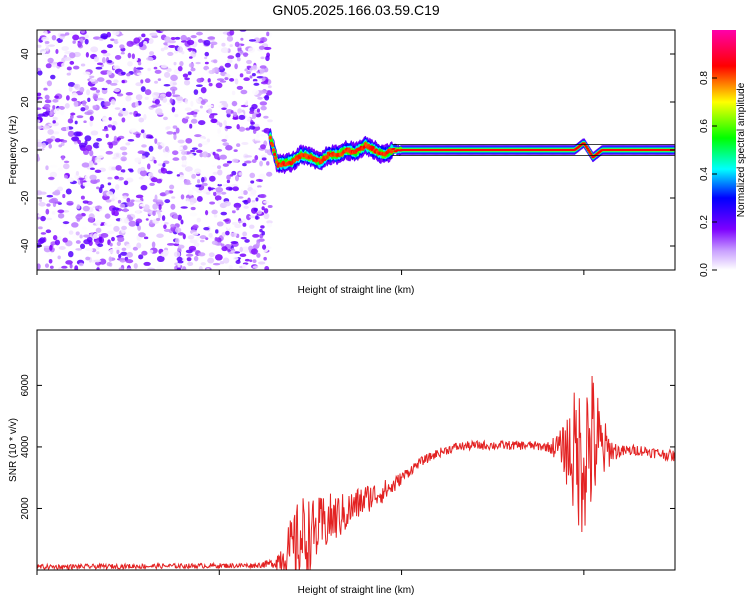  Describe the element at coordinates (584, 1) in the screenshot. I see `x-tick-label: 100` at that location.